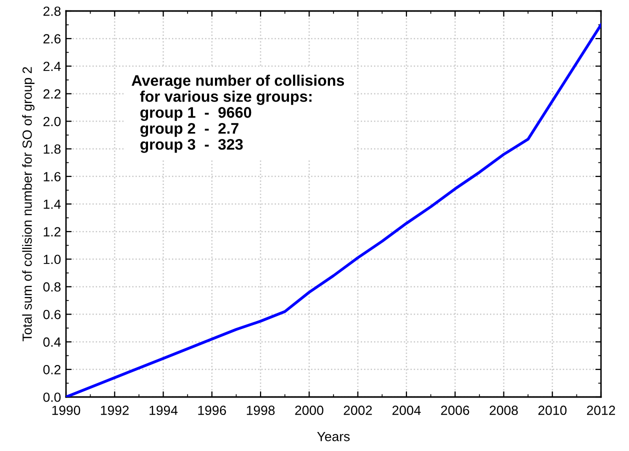 The width and height of the screenshot is (629, 451). I want to click on x-axis-title: Years, so click(333, 437).